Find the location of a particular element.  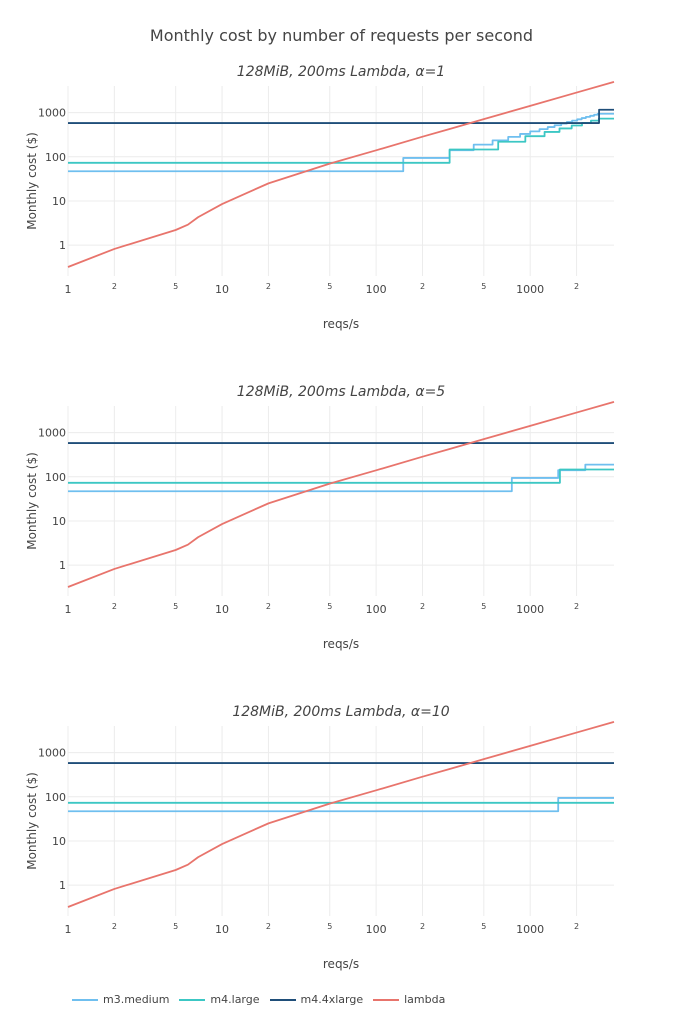

chart-title: 128MiB, 200ms Lambda, α=10 is located at coordinates (340, 712).